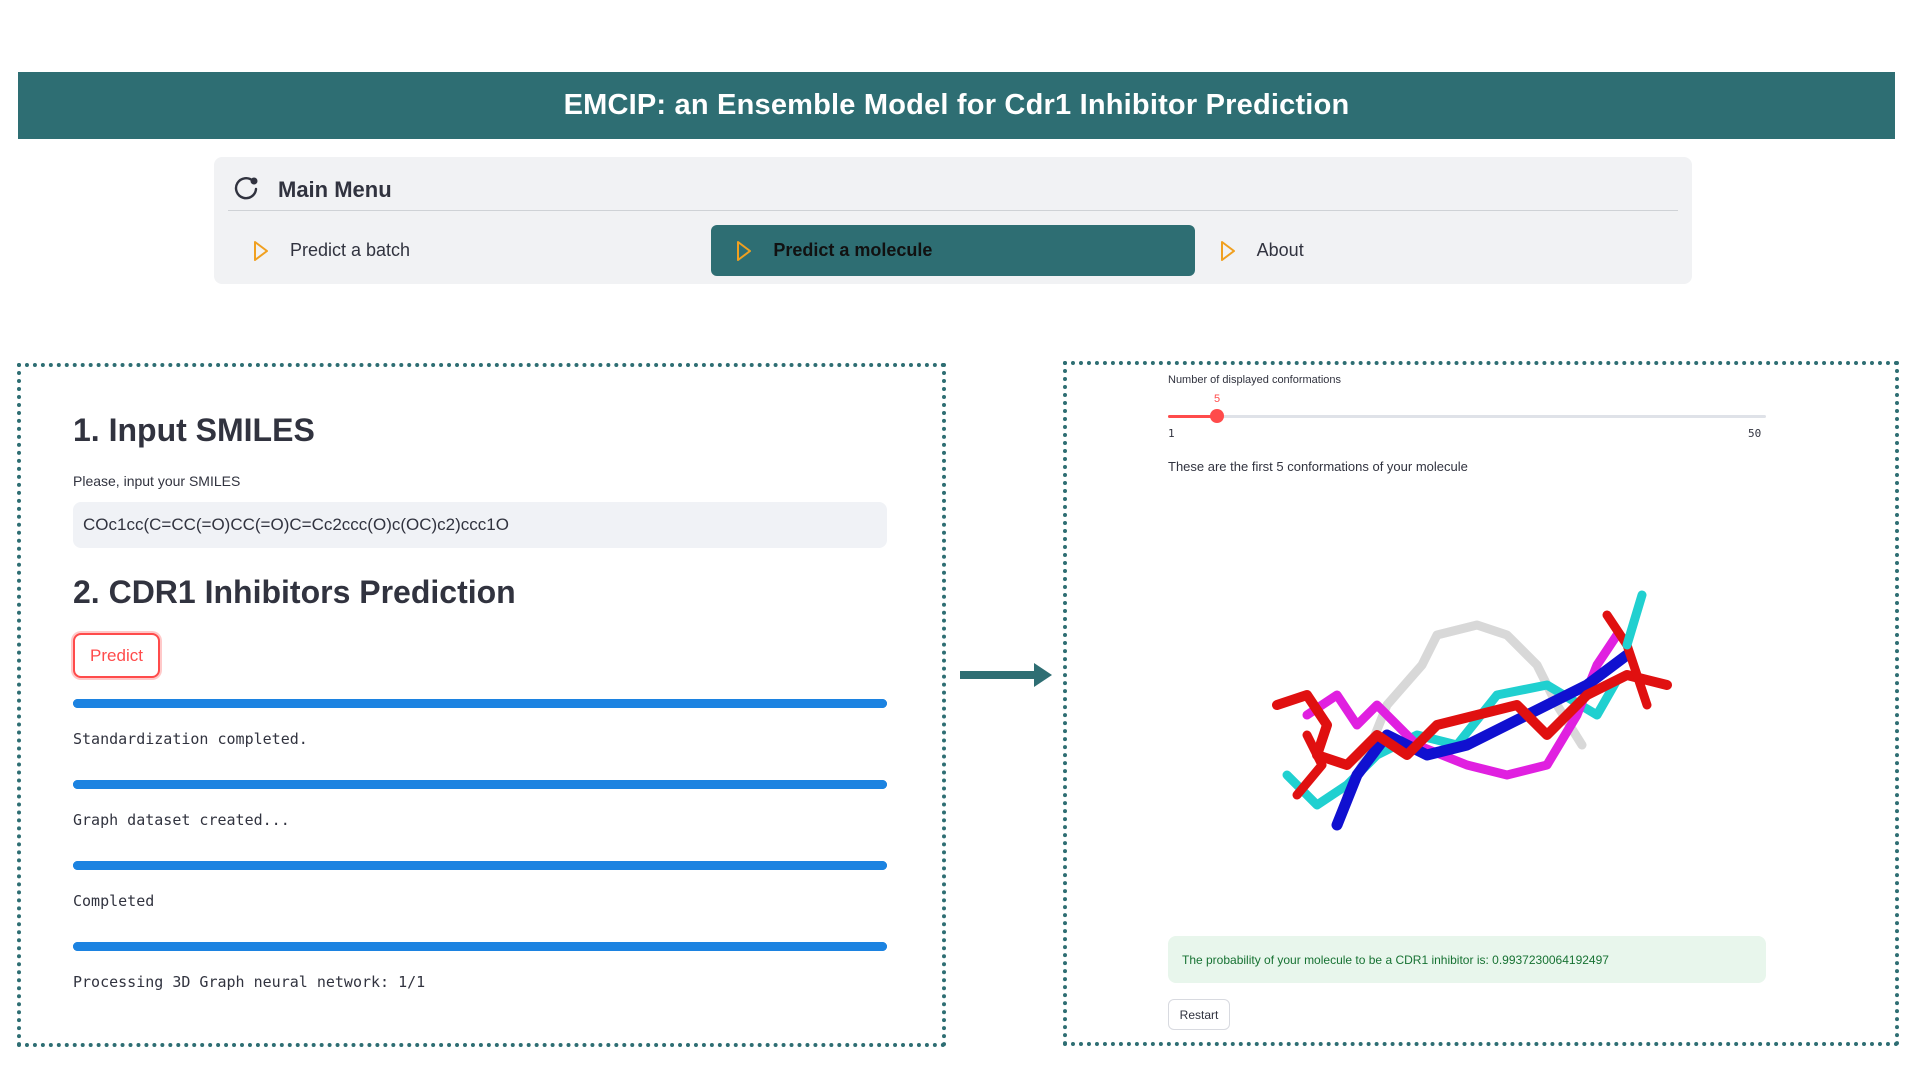  Describe the element at coordinates (1309, 765) in the screenshot. I see `conformer-red-branch` at that location.